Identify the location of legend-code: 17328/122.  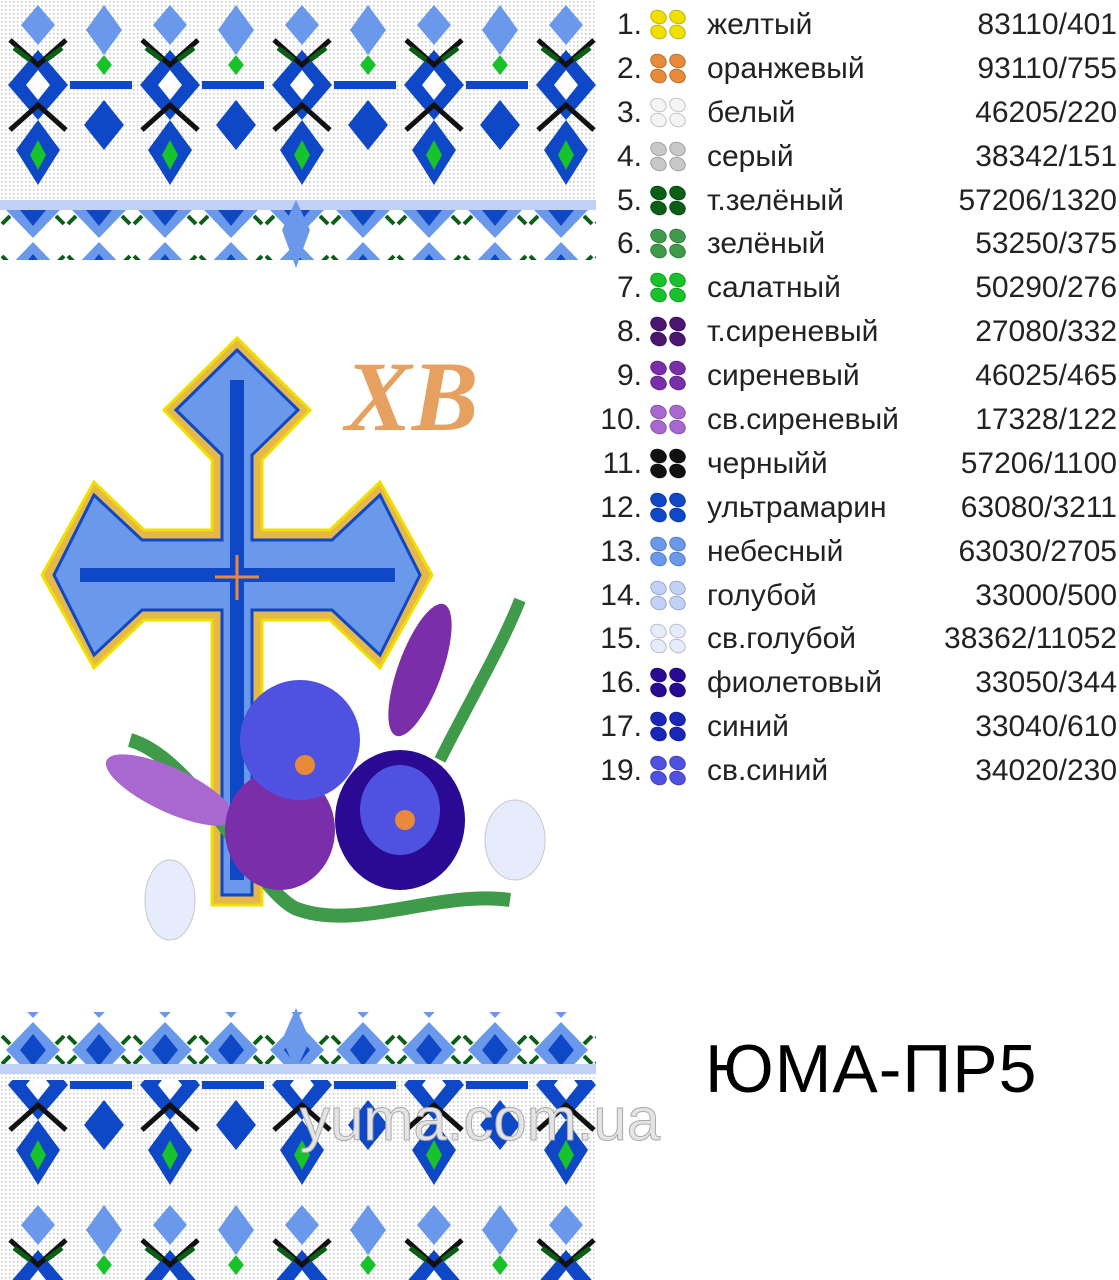
(1046, 420).